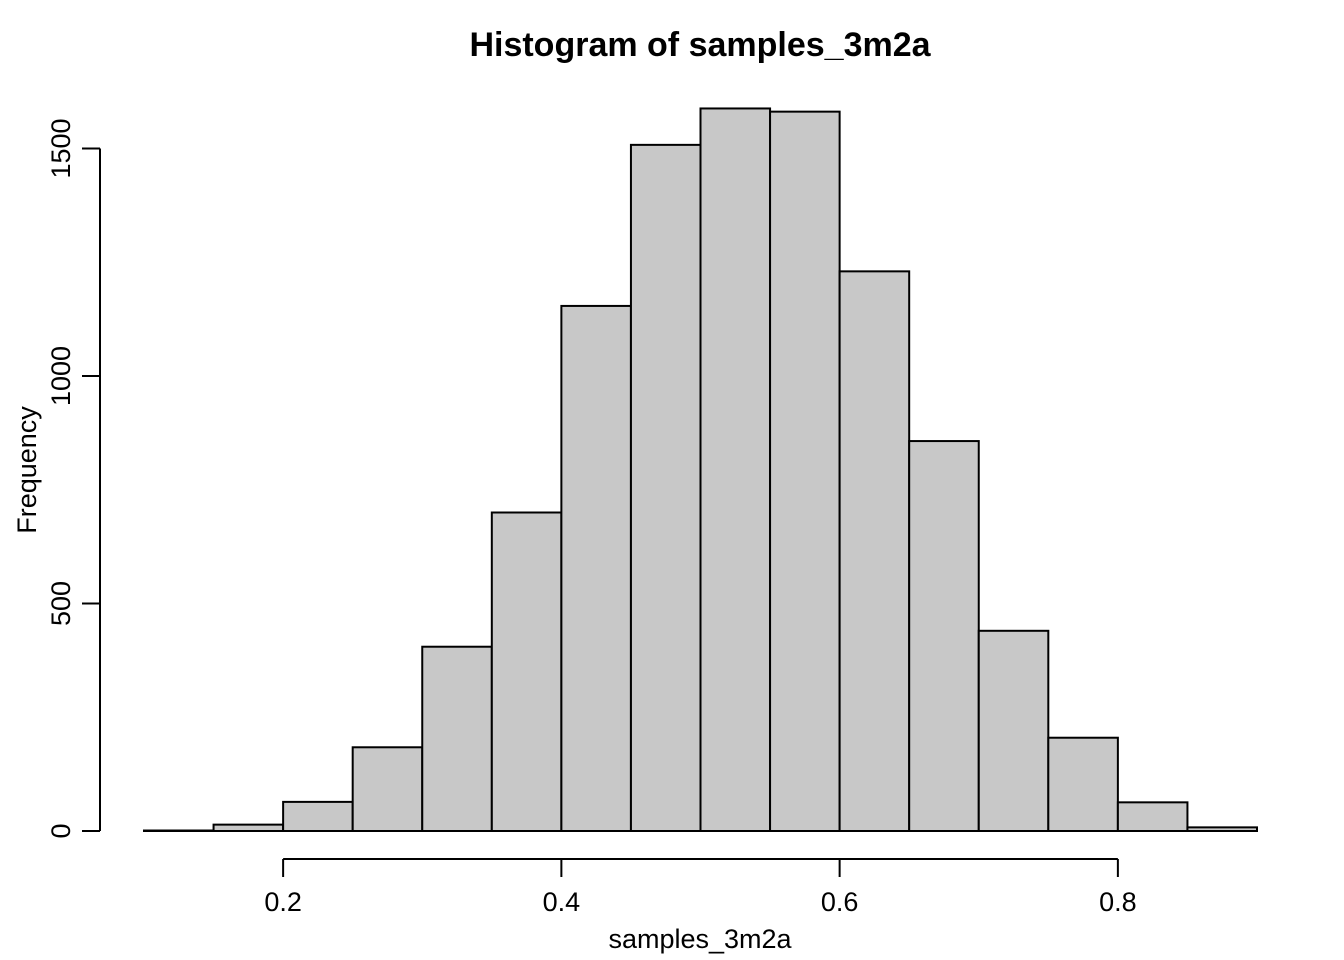  I want to click on y-tick-label-0: 0, so click(61, 830).